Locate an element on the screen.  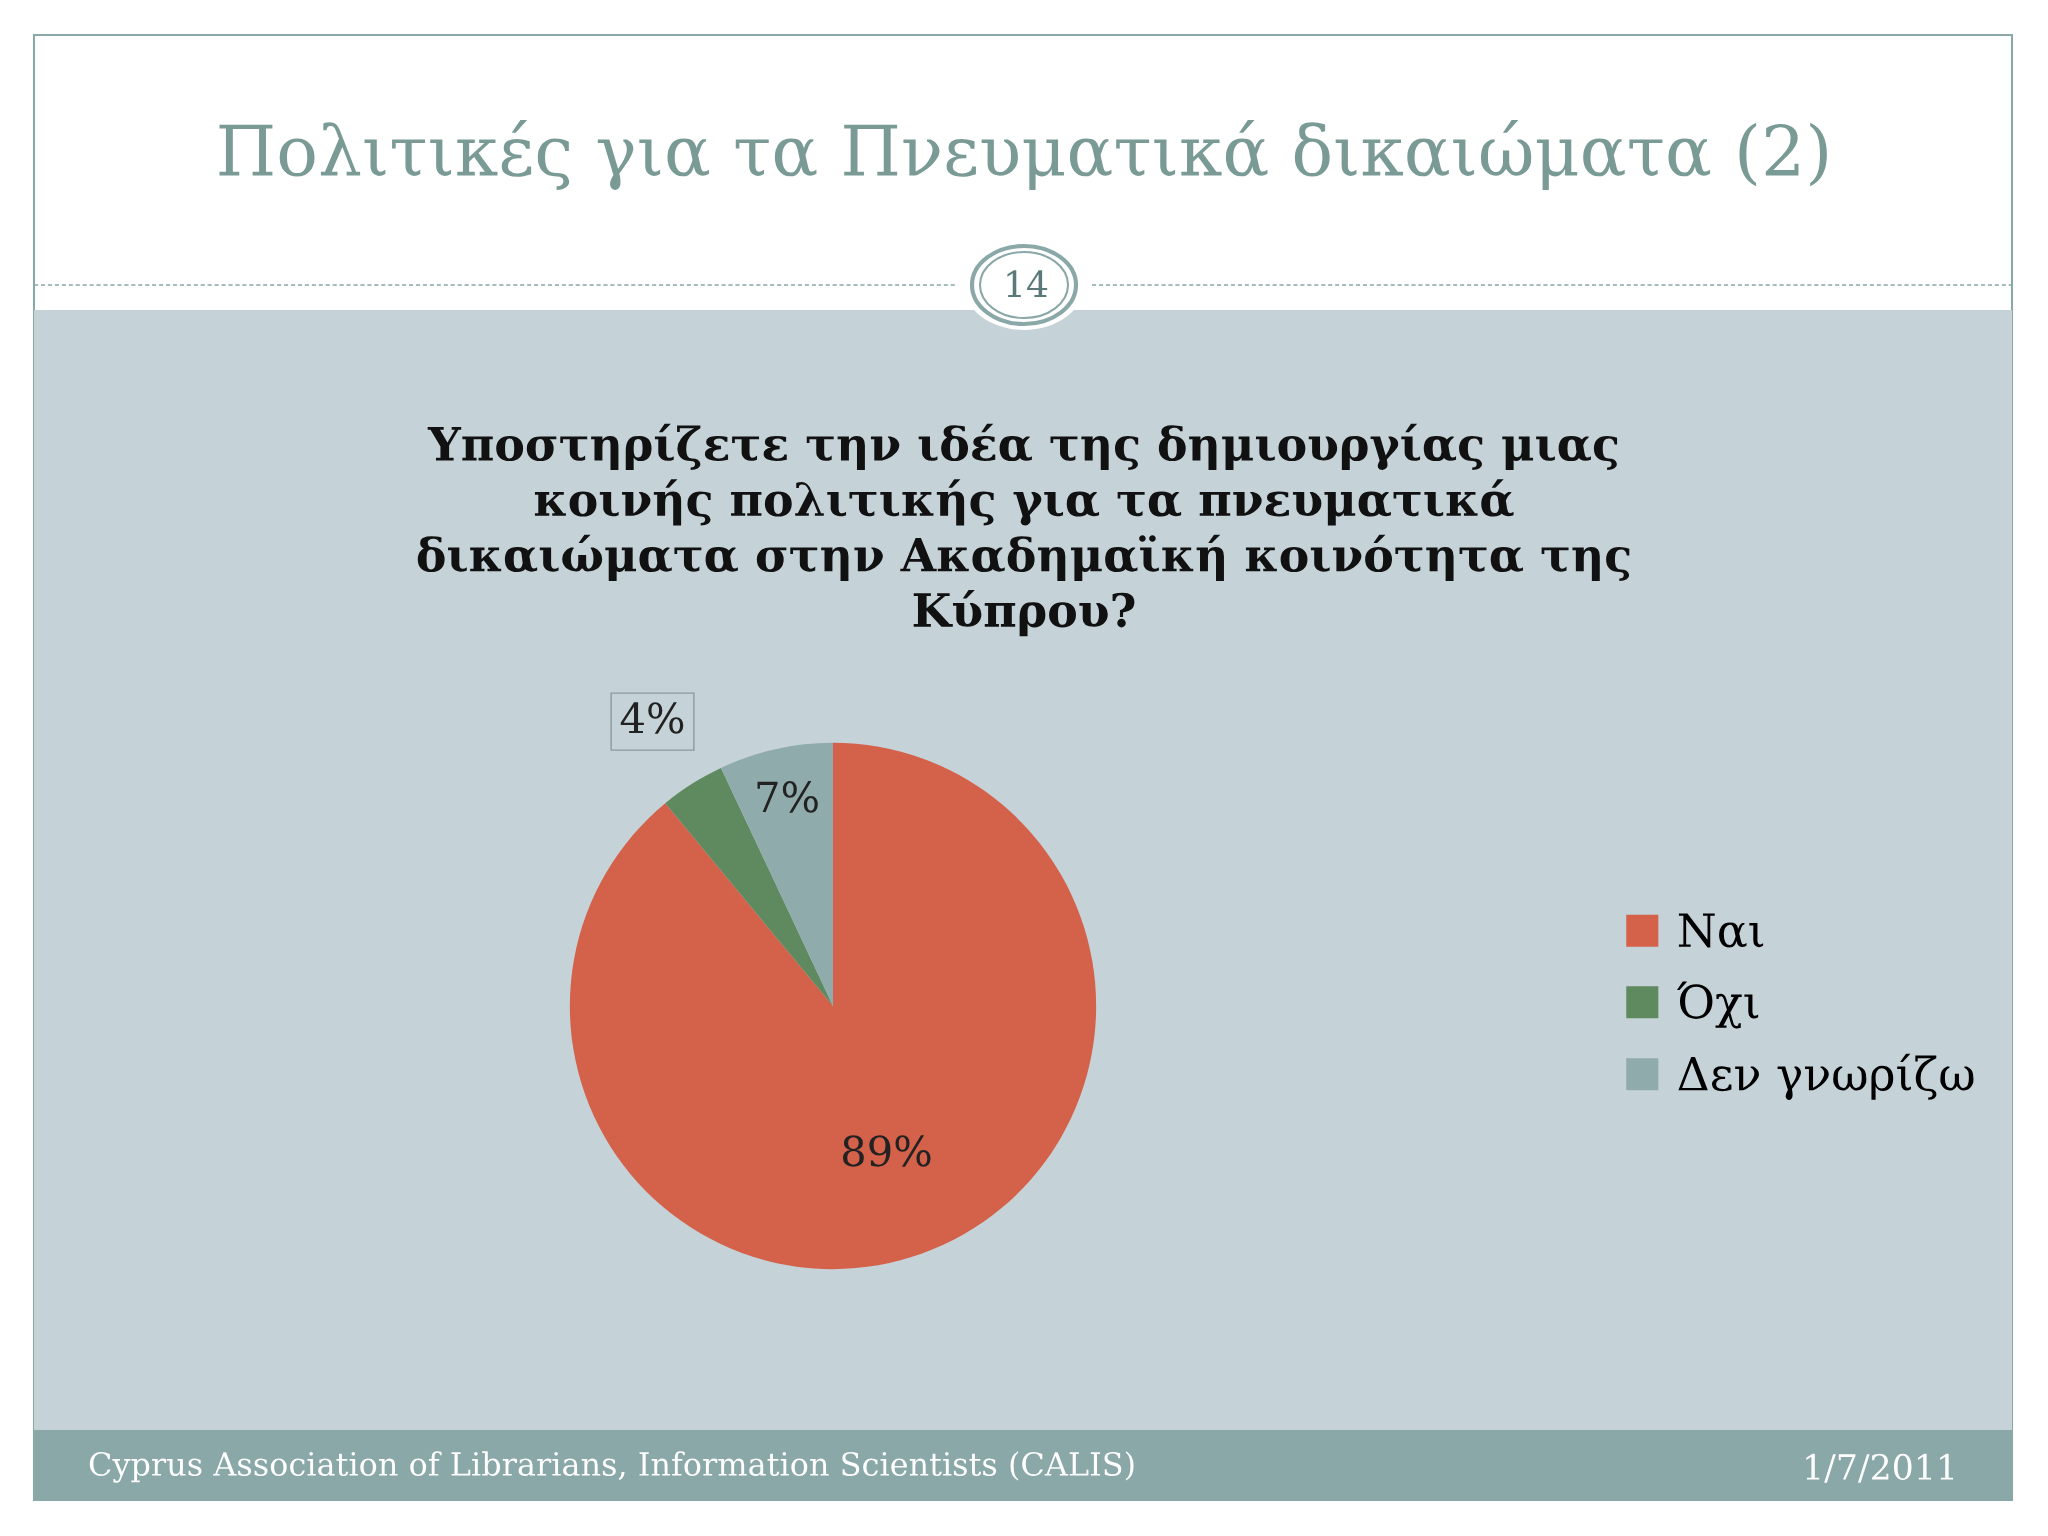
text: 14 is located at coordinates (1027, 283).